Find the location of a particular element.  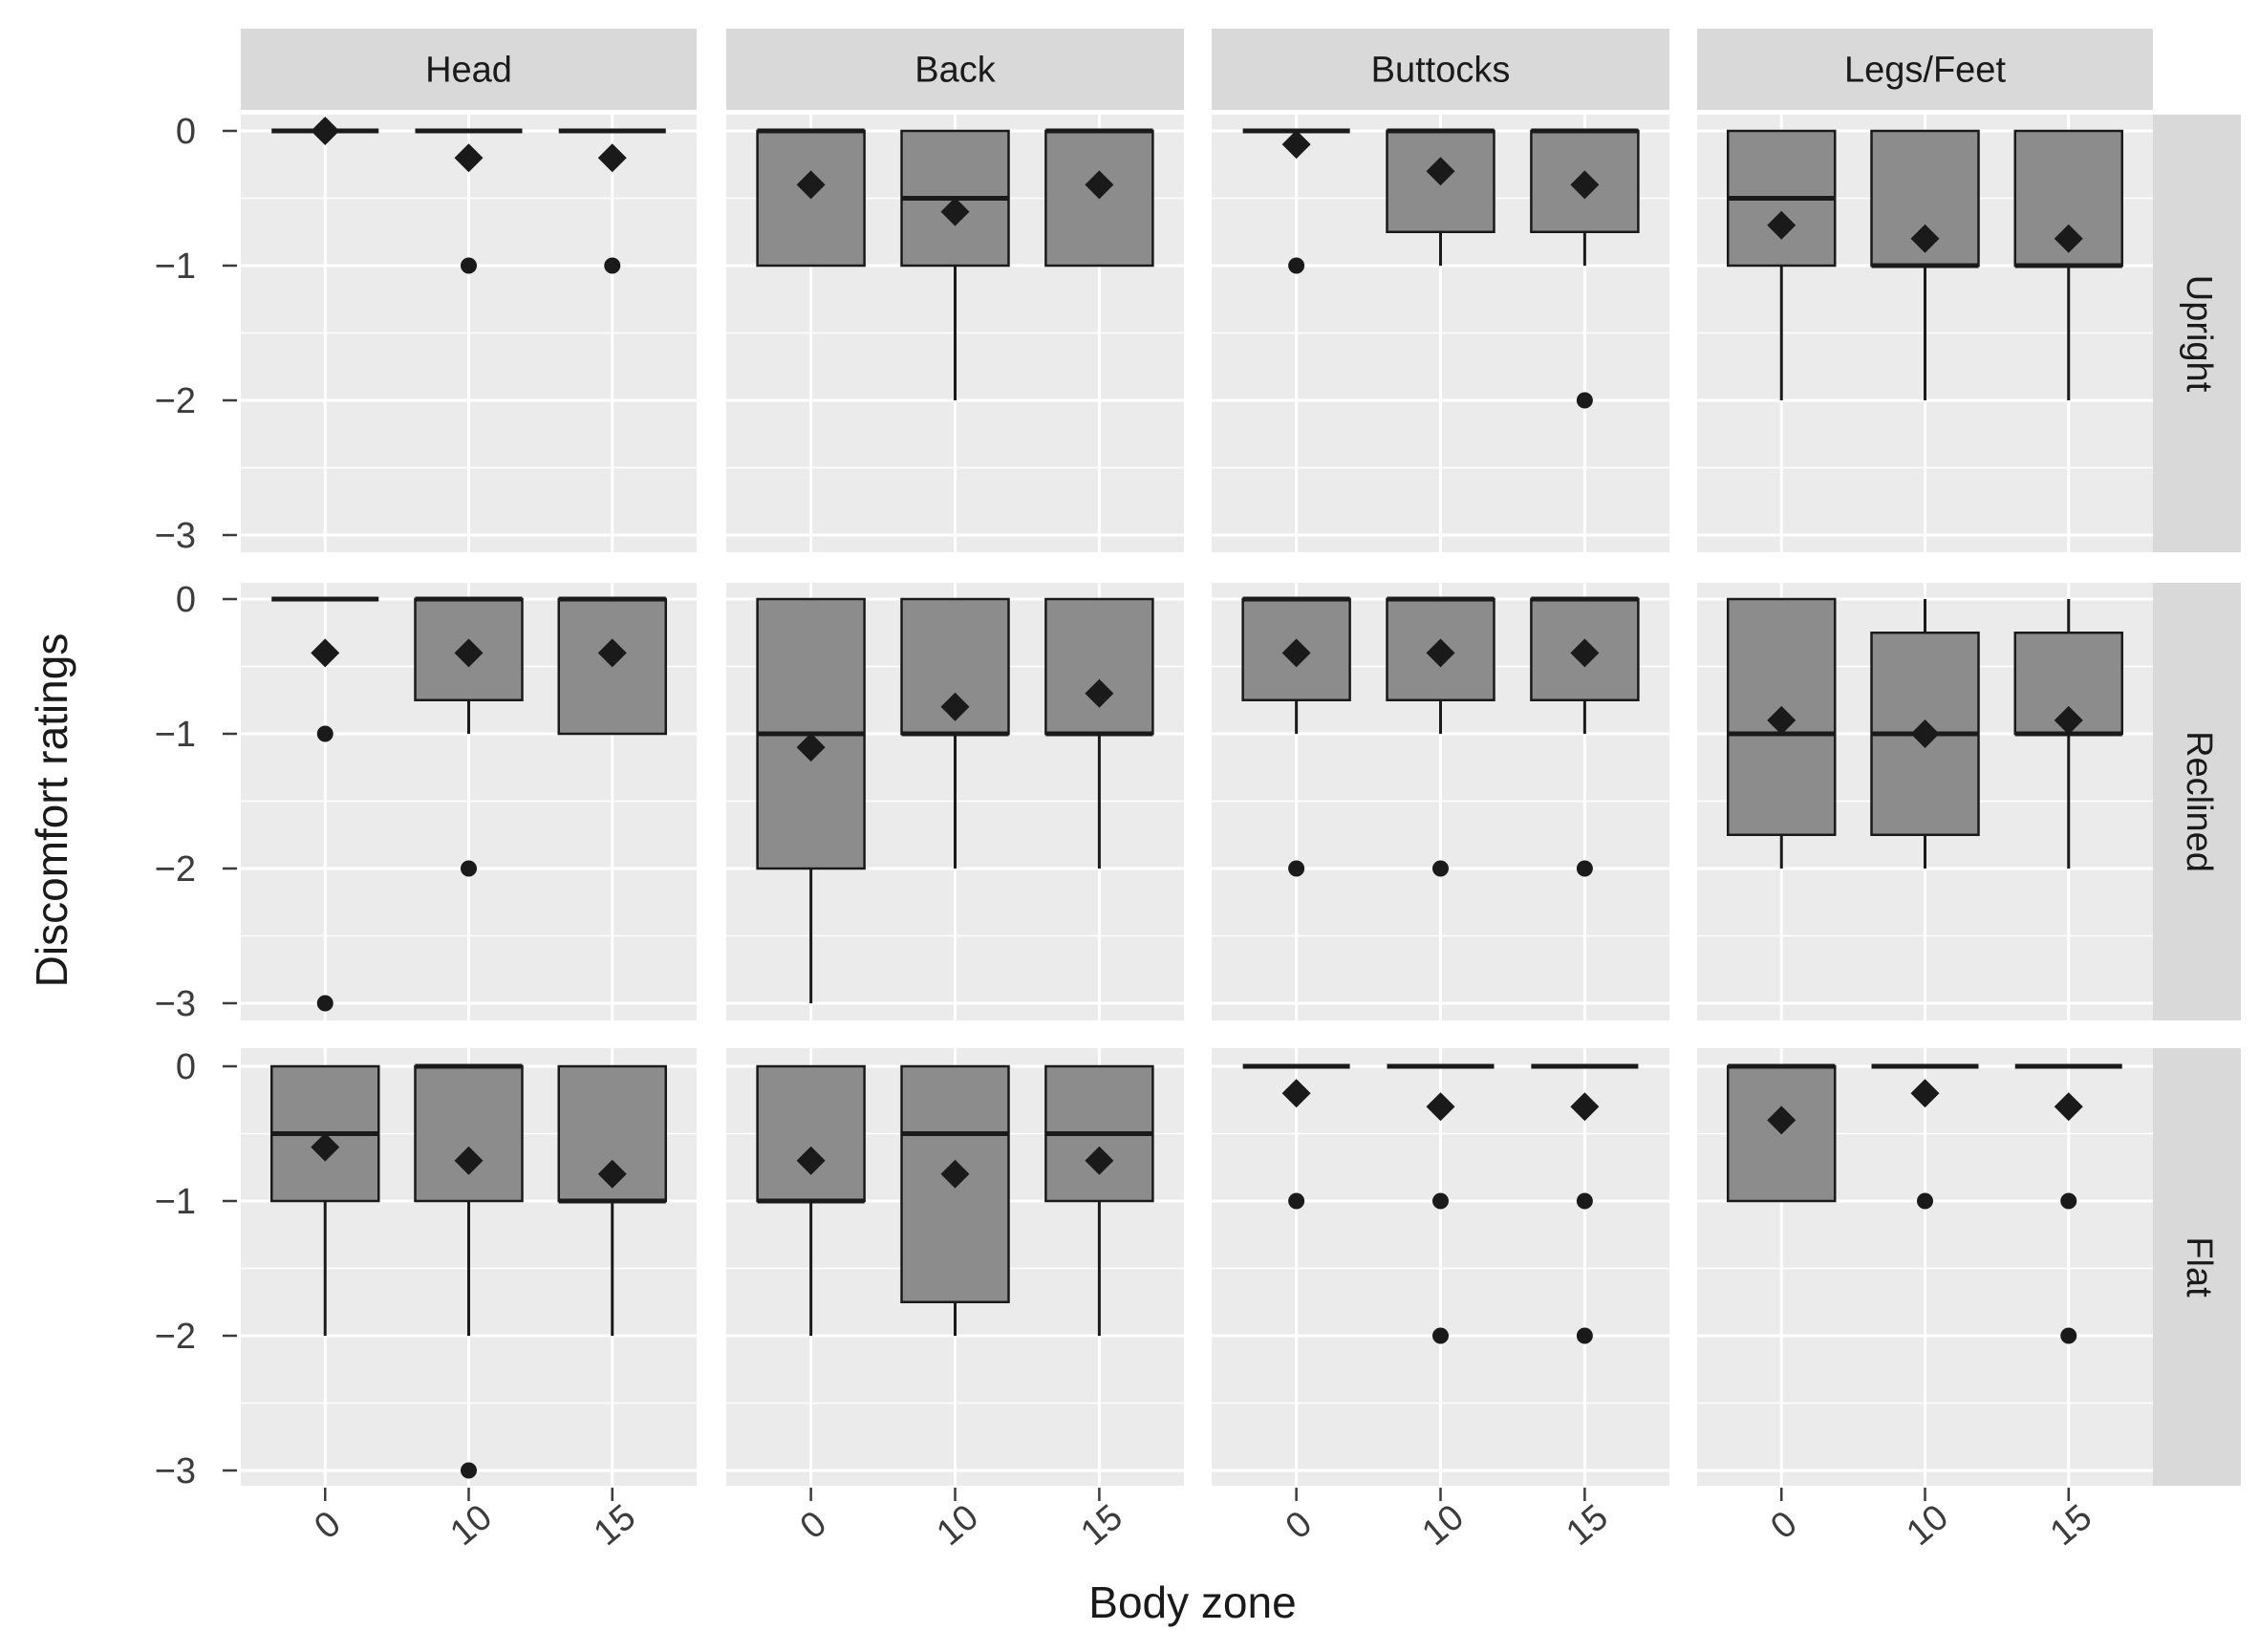

panel-upright-legs-feet is located at coordinates (1925, 334).